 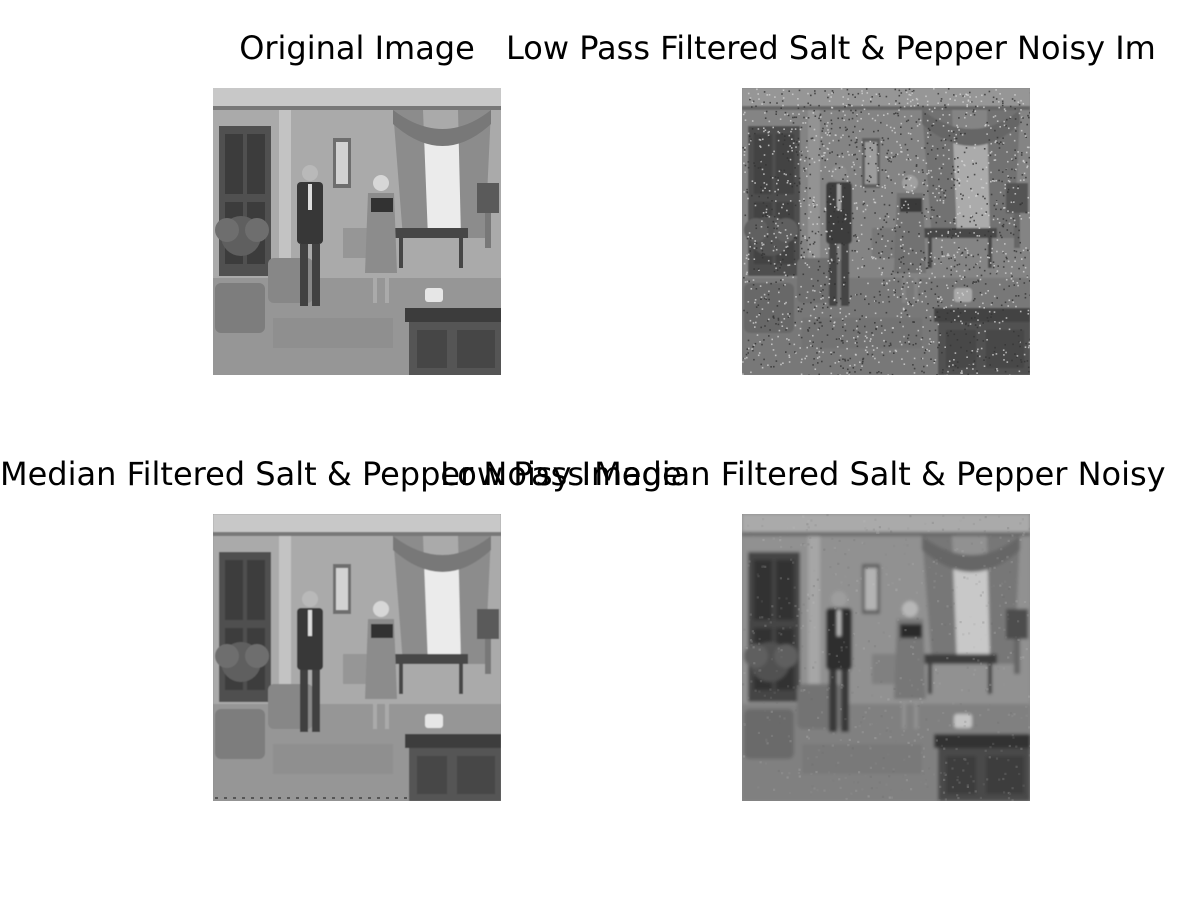 I want to click on image-panel-original, so click(x=357, y=231).